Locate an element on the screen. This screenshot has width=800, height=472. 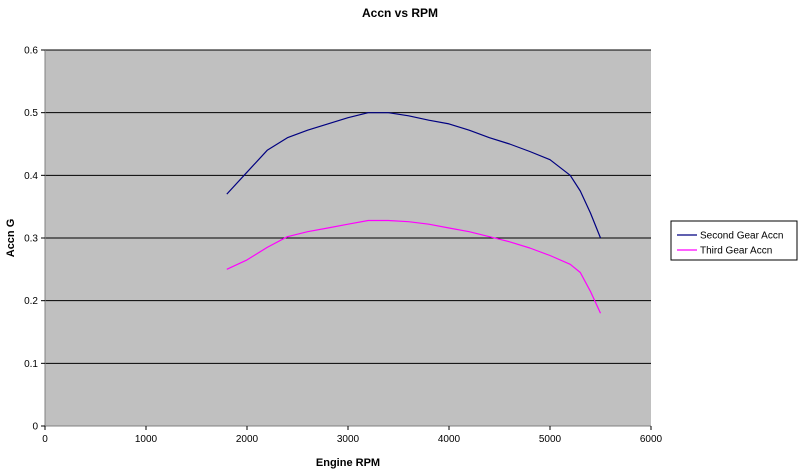
legend-box is located at coordinates (734, 240).